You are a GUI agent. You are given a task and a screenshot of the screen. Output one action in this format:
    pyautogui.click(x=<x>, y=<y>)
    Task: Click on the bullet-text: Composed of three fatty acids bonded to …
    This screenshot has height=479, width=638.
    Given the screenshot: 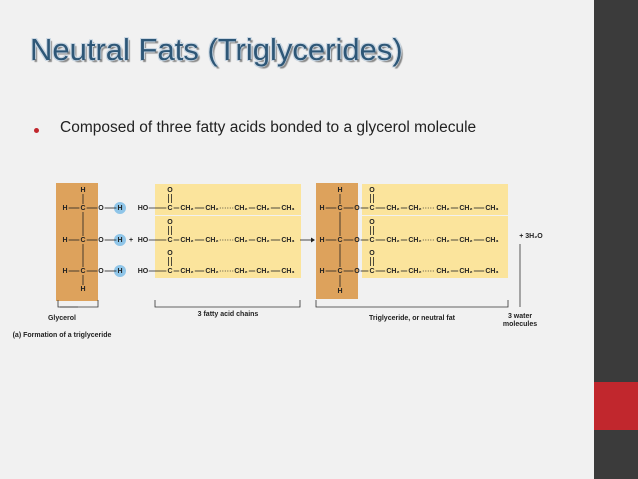 What is the action you would take?
    pyautogui.click(x=268, y=127)
    